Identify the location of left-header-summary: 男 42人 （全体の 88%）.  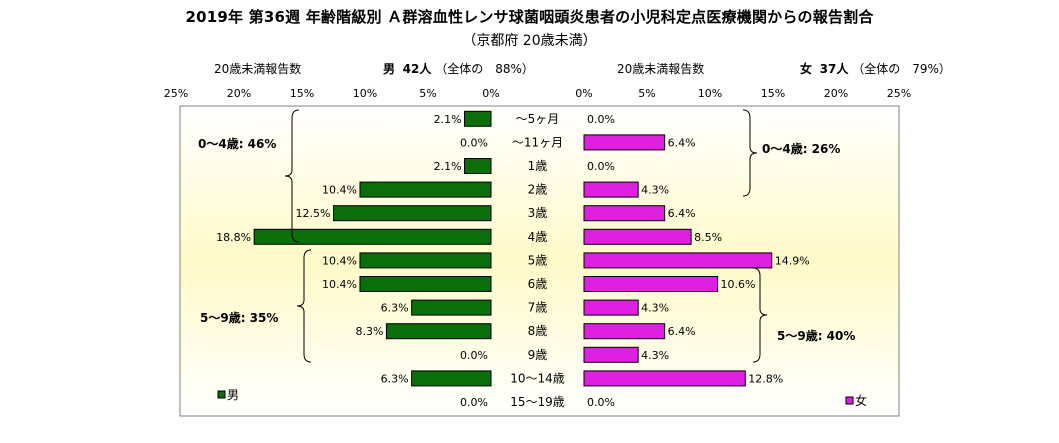
(458, 68).